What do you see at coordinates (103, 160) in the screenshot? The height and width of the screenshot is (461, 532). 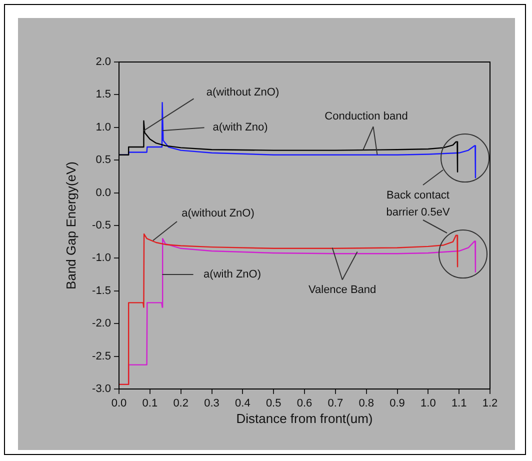 I see `y-tick-label: 0.5` at bounding box center [103, 160].